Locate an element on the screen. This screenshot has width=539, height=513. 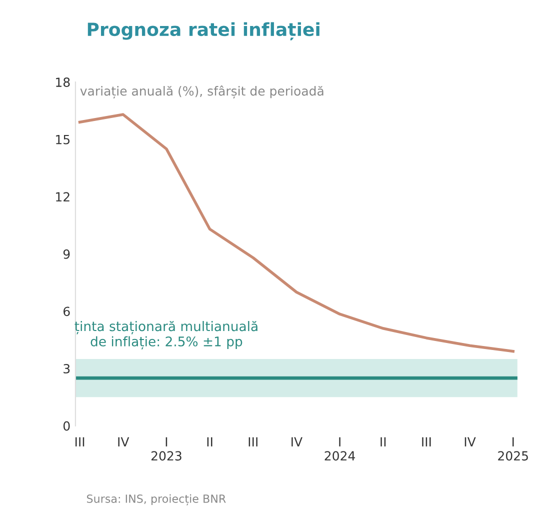
y-tick-label: 12 is located at coordinates (63, 197).